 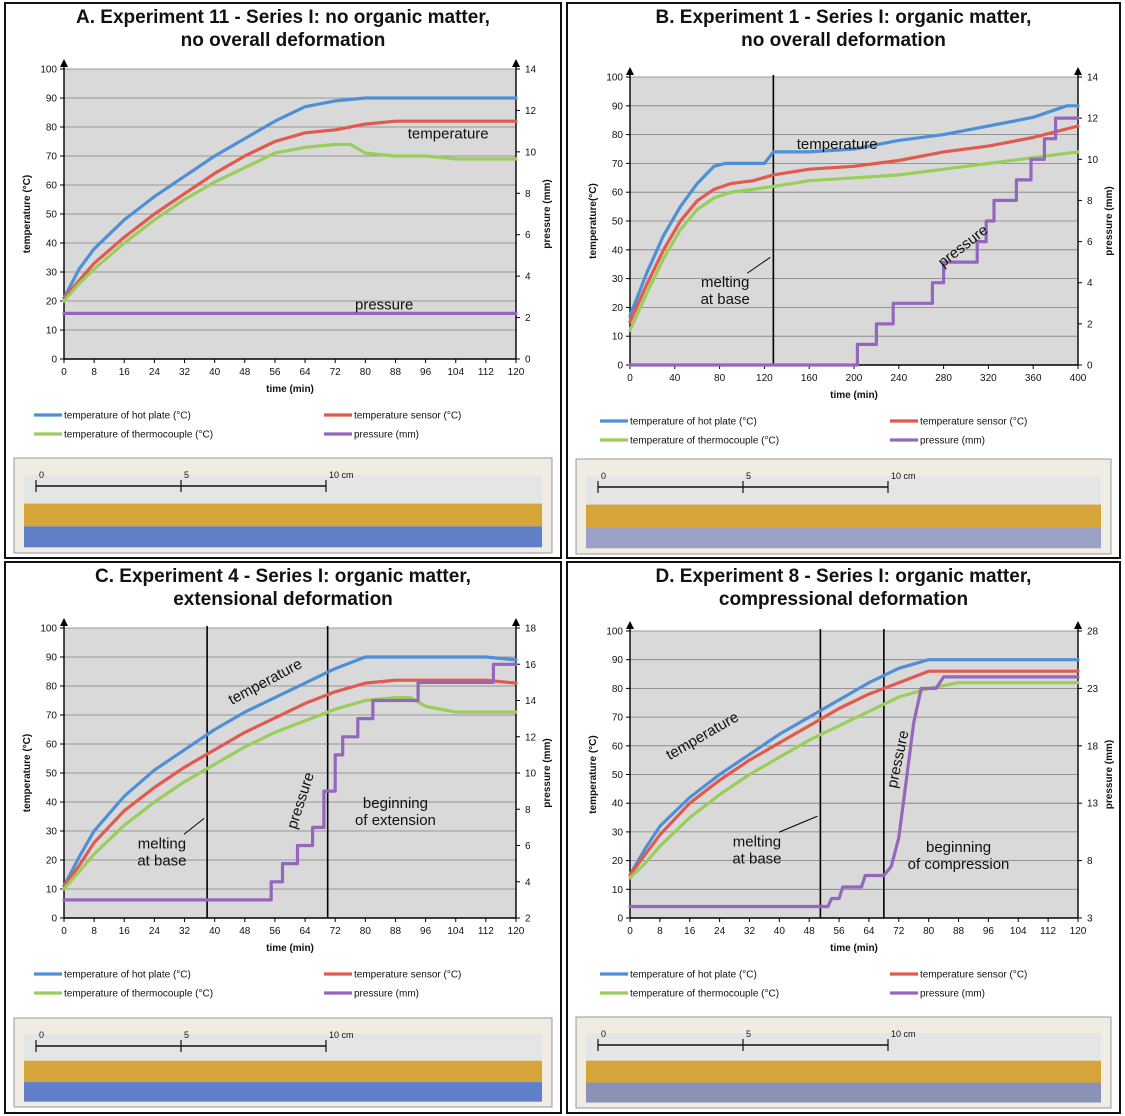 What do you see at coordinates (155, 372) in the screenshot?
I see `x-tick-label: 24` at bounding box center [155, 372].